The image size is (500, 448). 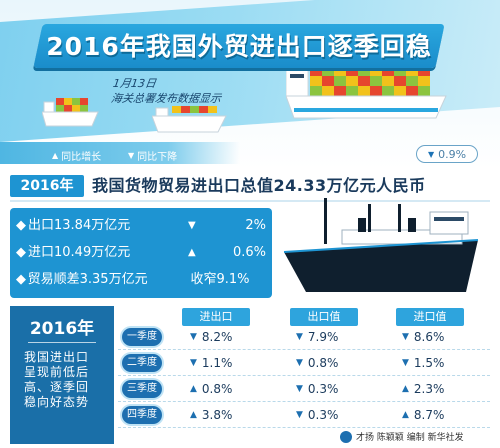 What do you see at coordinates (142, 389) in the screenshot?
I see `quarter-label: 三季度` at bounding box center [142, 389].